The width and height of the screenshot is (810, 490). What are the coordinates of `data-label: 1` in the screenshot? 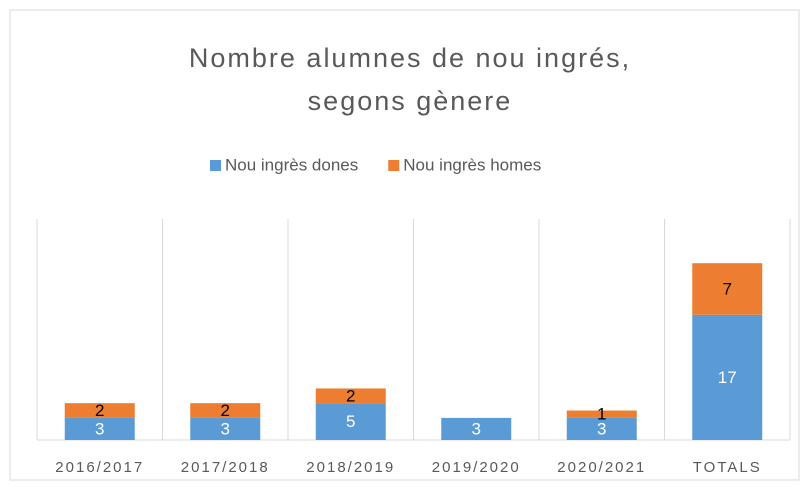 It's located at (601, 414).